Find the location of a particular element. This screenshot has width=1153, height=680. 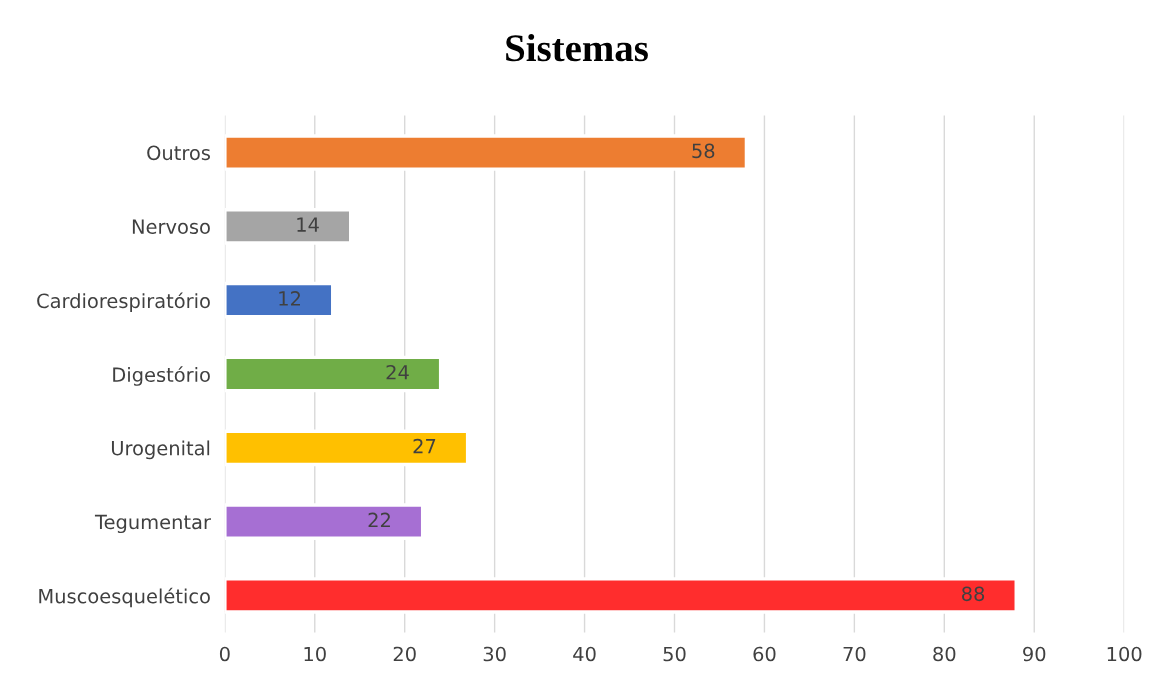

x-tick-label: 70 is located at coordinates (854, 654).